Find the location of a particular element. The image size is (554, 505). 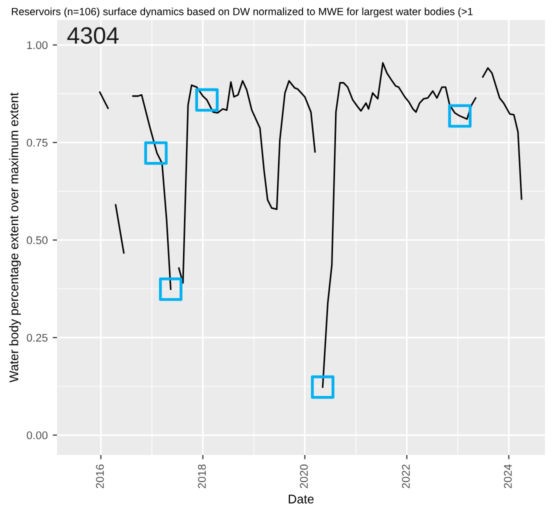

y-tick-label: 0.75 is located at coordinates (37, 142).